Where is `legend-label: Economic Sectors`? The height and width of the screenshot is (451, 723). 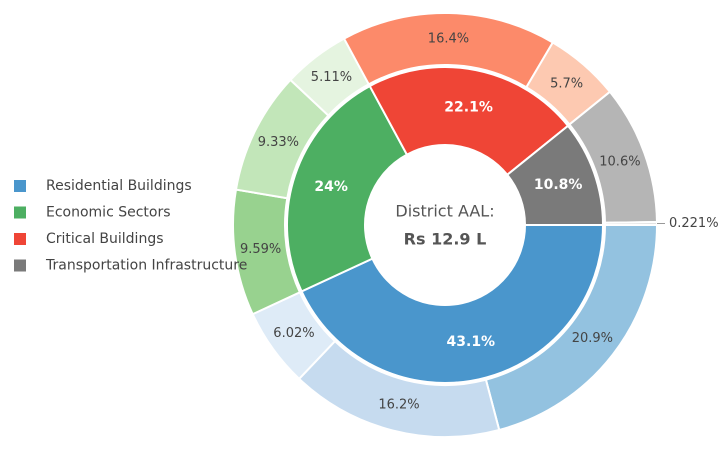
legend-label: Economic Sectors is located at coordinates (108, 213).